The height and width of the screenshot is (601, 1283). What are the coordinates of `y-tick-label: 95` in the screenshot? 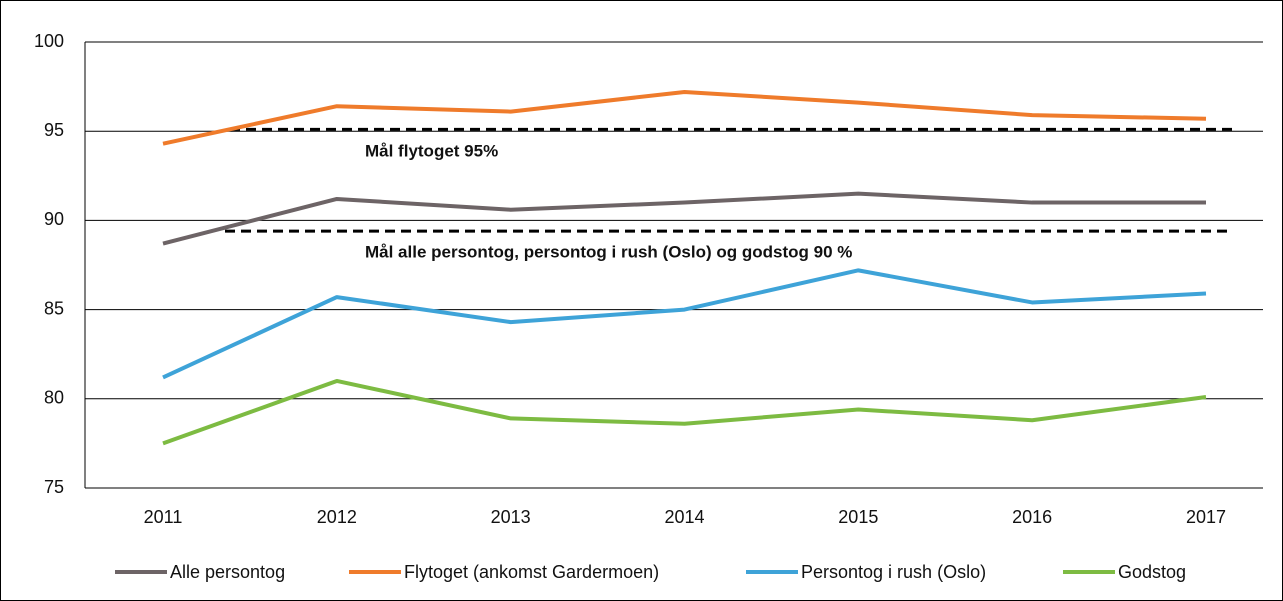 It's located at (54, 130).